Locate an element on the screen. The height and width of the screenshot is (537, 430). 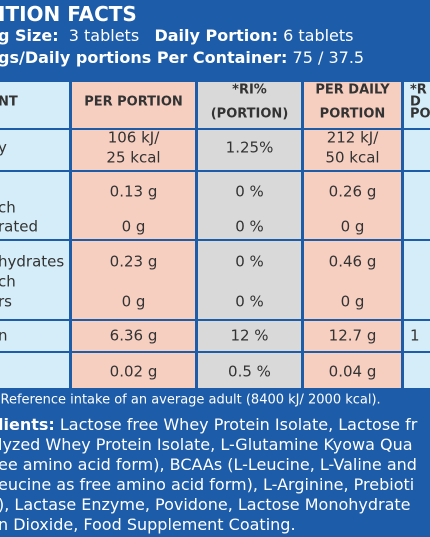
cell-text: 12 % is located at coordinates (249, 335).